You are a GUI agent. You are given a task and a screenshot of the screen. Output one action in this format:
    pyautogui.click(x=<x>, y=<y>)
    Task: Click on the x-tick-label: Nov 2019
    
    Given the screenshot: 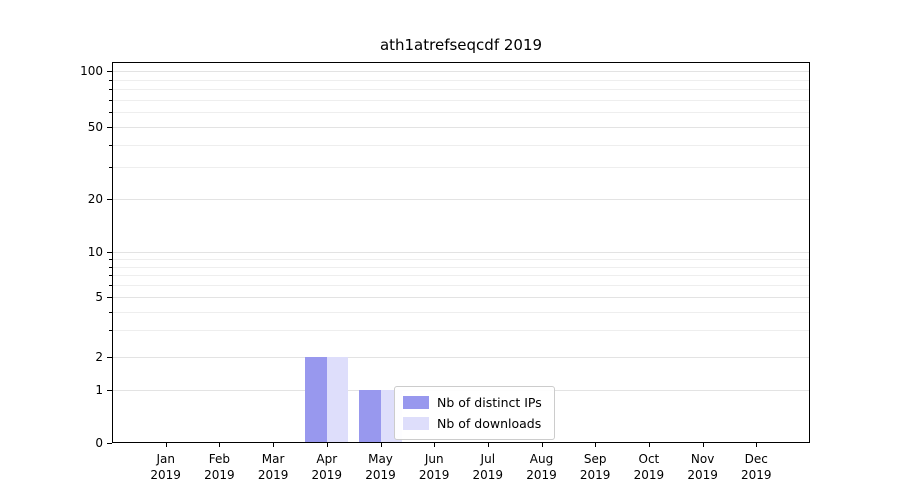 What is the action you would take?
    pyautogui.click(x=702, y=467)
    